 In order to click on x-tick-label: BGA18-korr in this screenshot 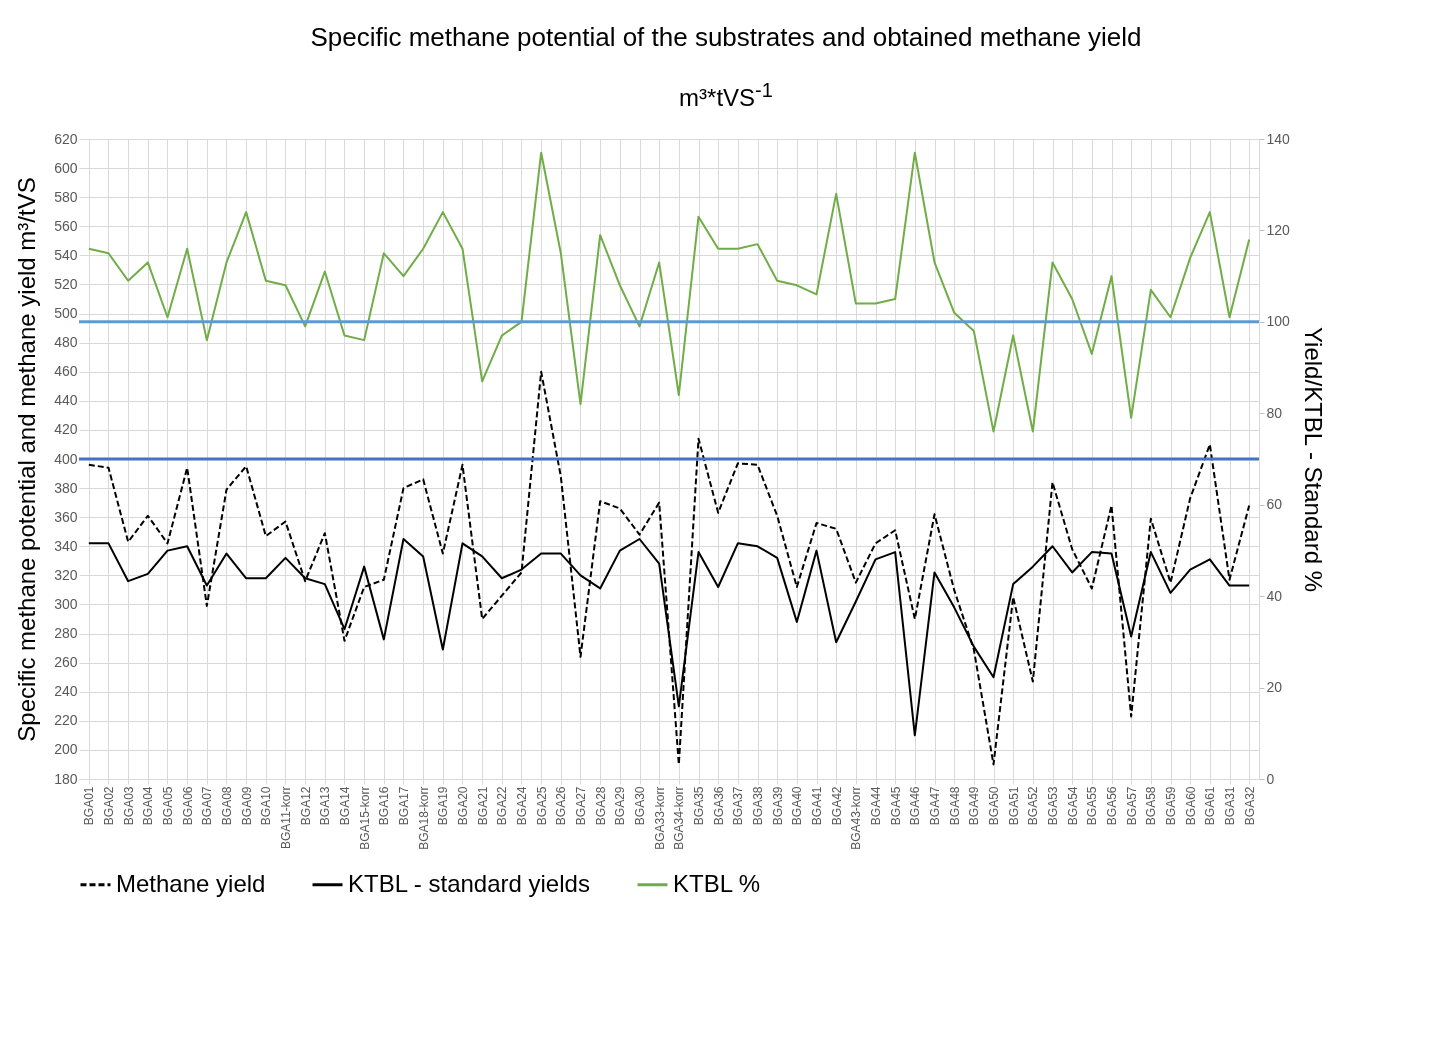, I will do `click(423, 818)`.